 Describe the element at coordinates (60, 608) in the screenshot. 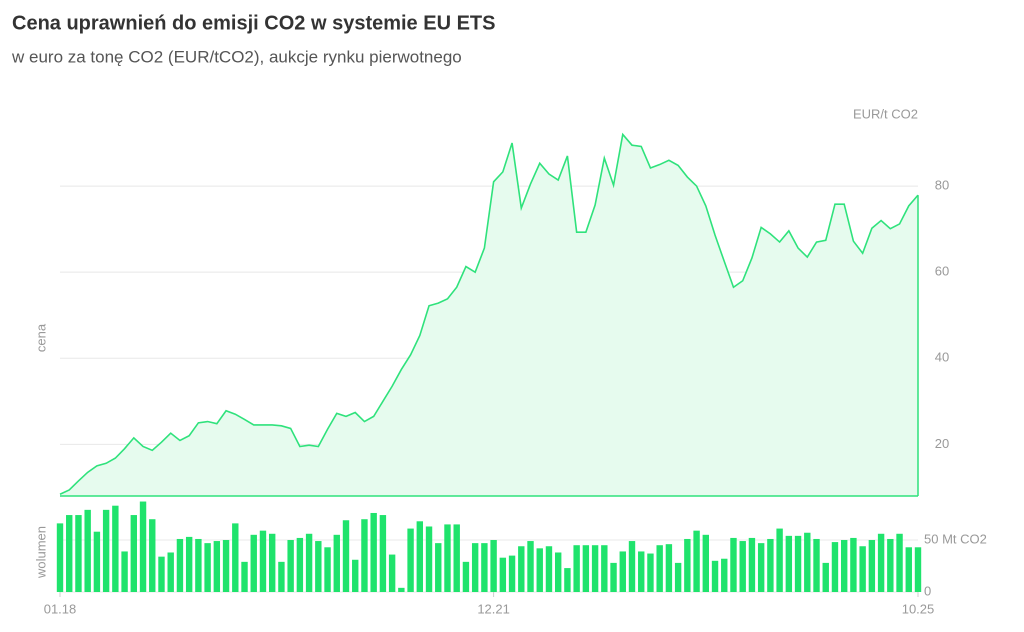

I see `x-tick-label: 01.18` at that location.